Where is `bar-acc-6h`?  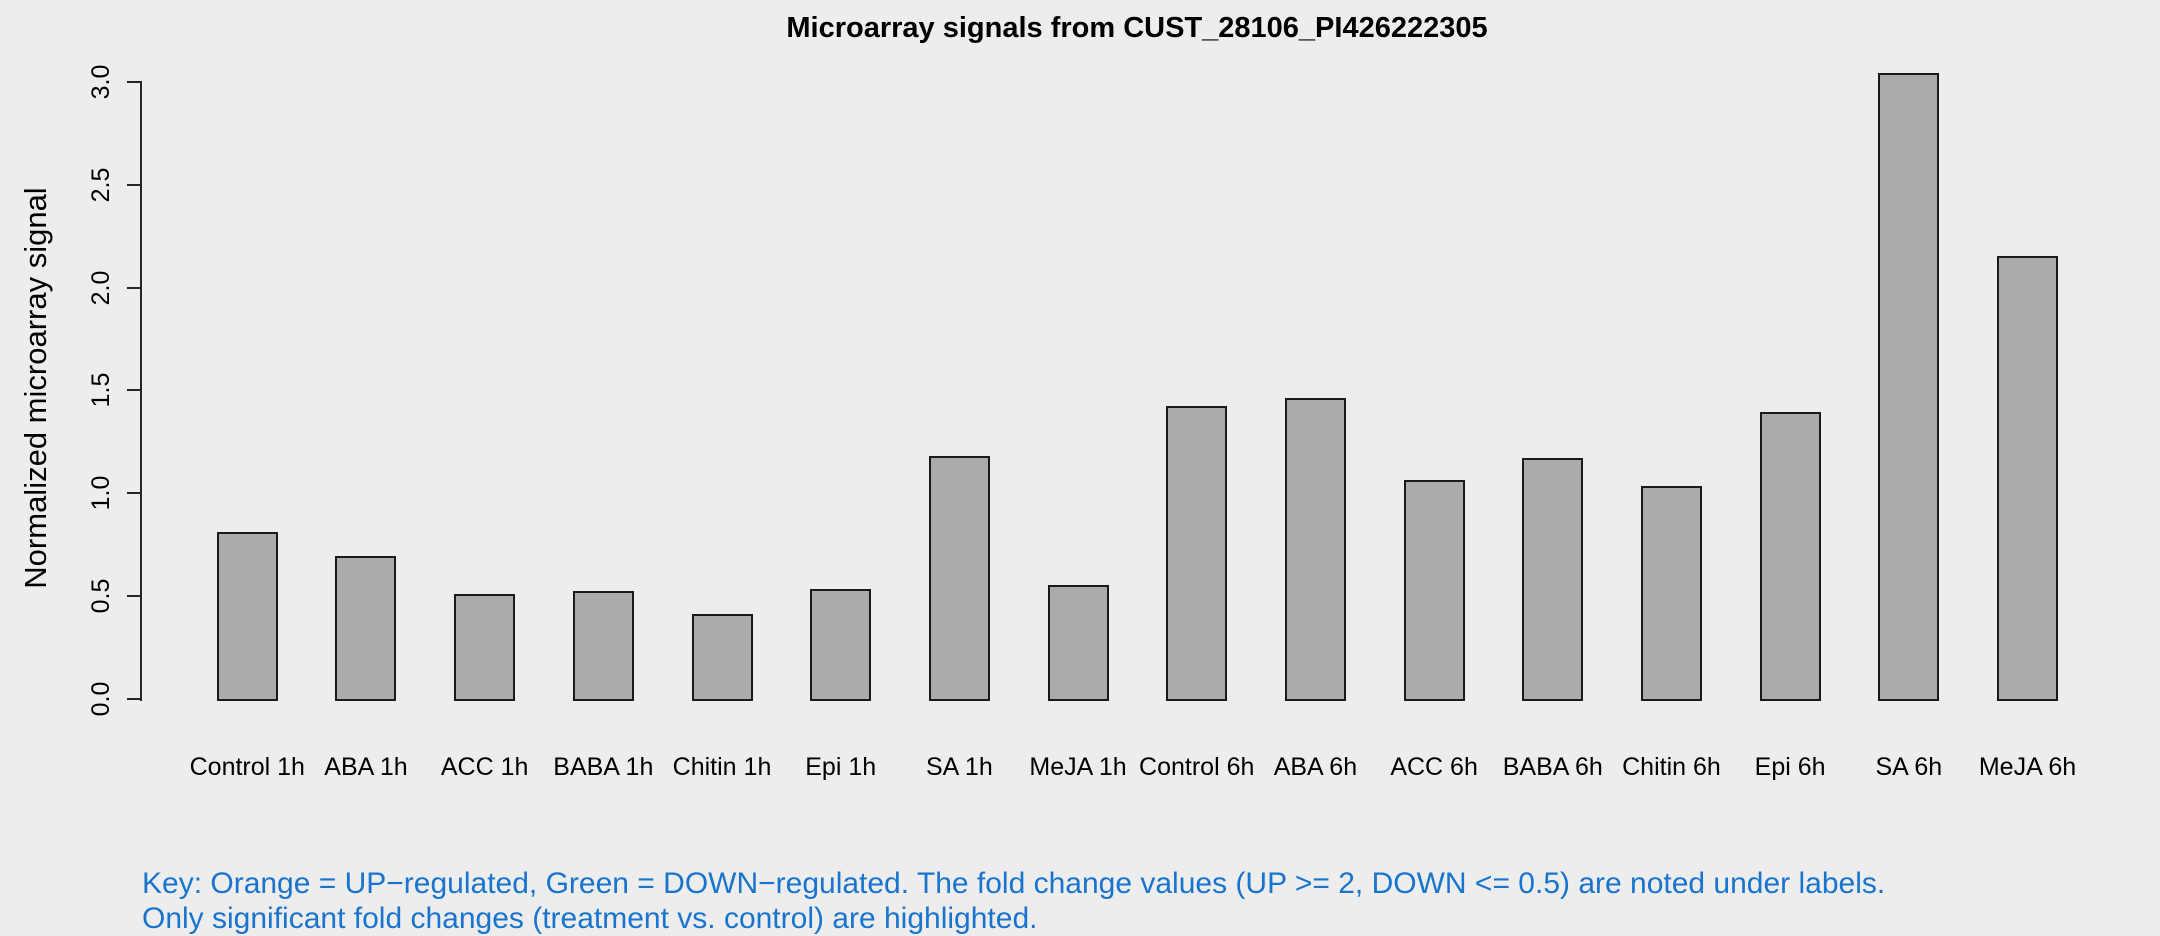
bar-acc-6h is located at coordinates (1434, 590).